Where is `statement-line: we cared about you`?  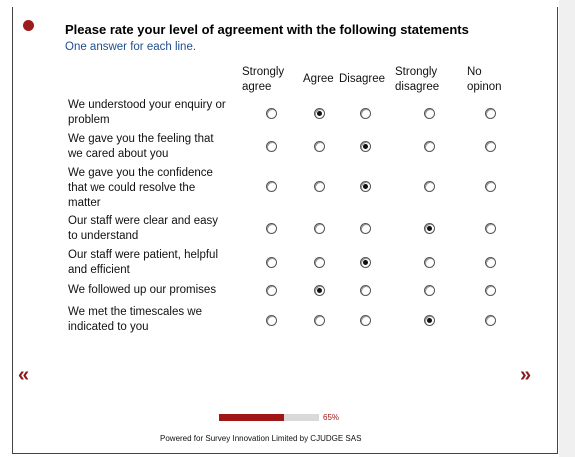
statement-line: we cared about you is located at coordinates (118, 154).